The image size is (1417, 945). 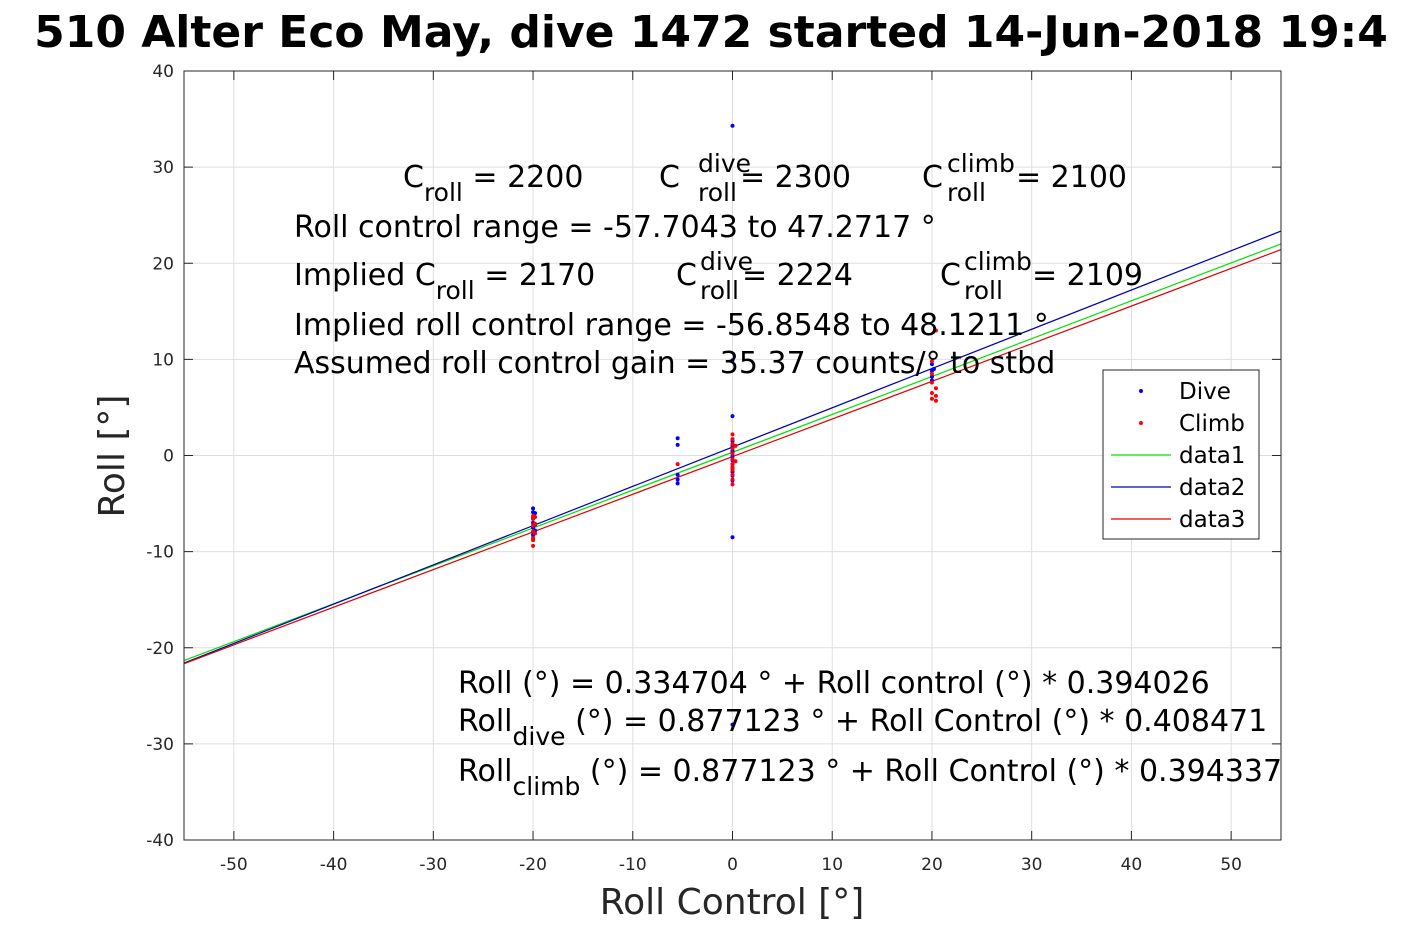 I want to click on y-tick-label: 10, so click(x=163, y=360).